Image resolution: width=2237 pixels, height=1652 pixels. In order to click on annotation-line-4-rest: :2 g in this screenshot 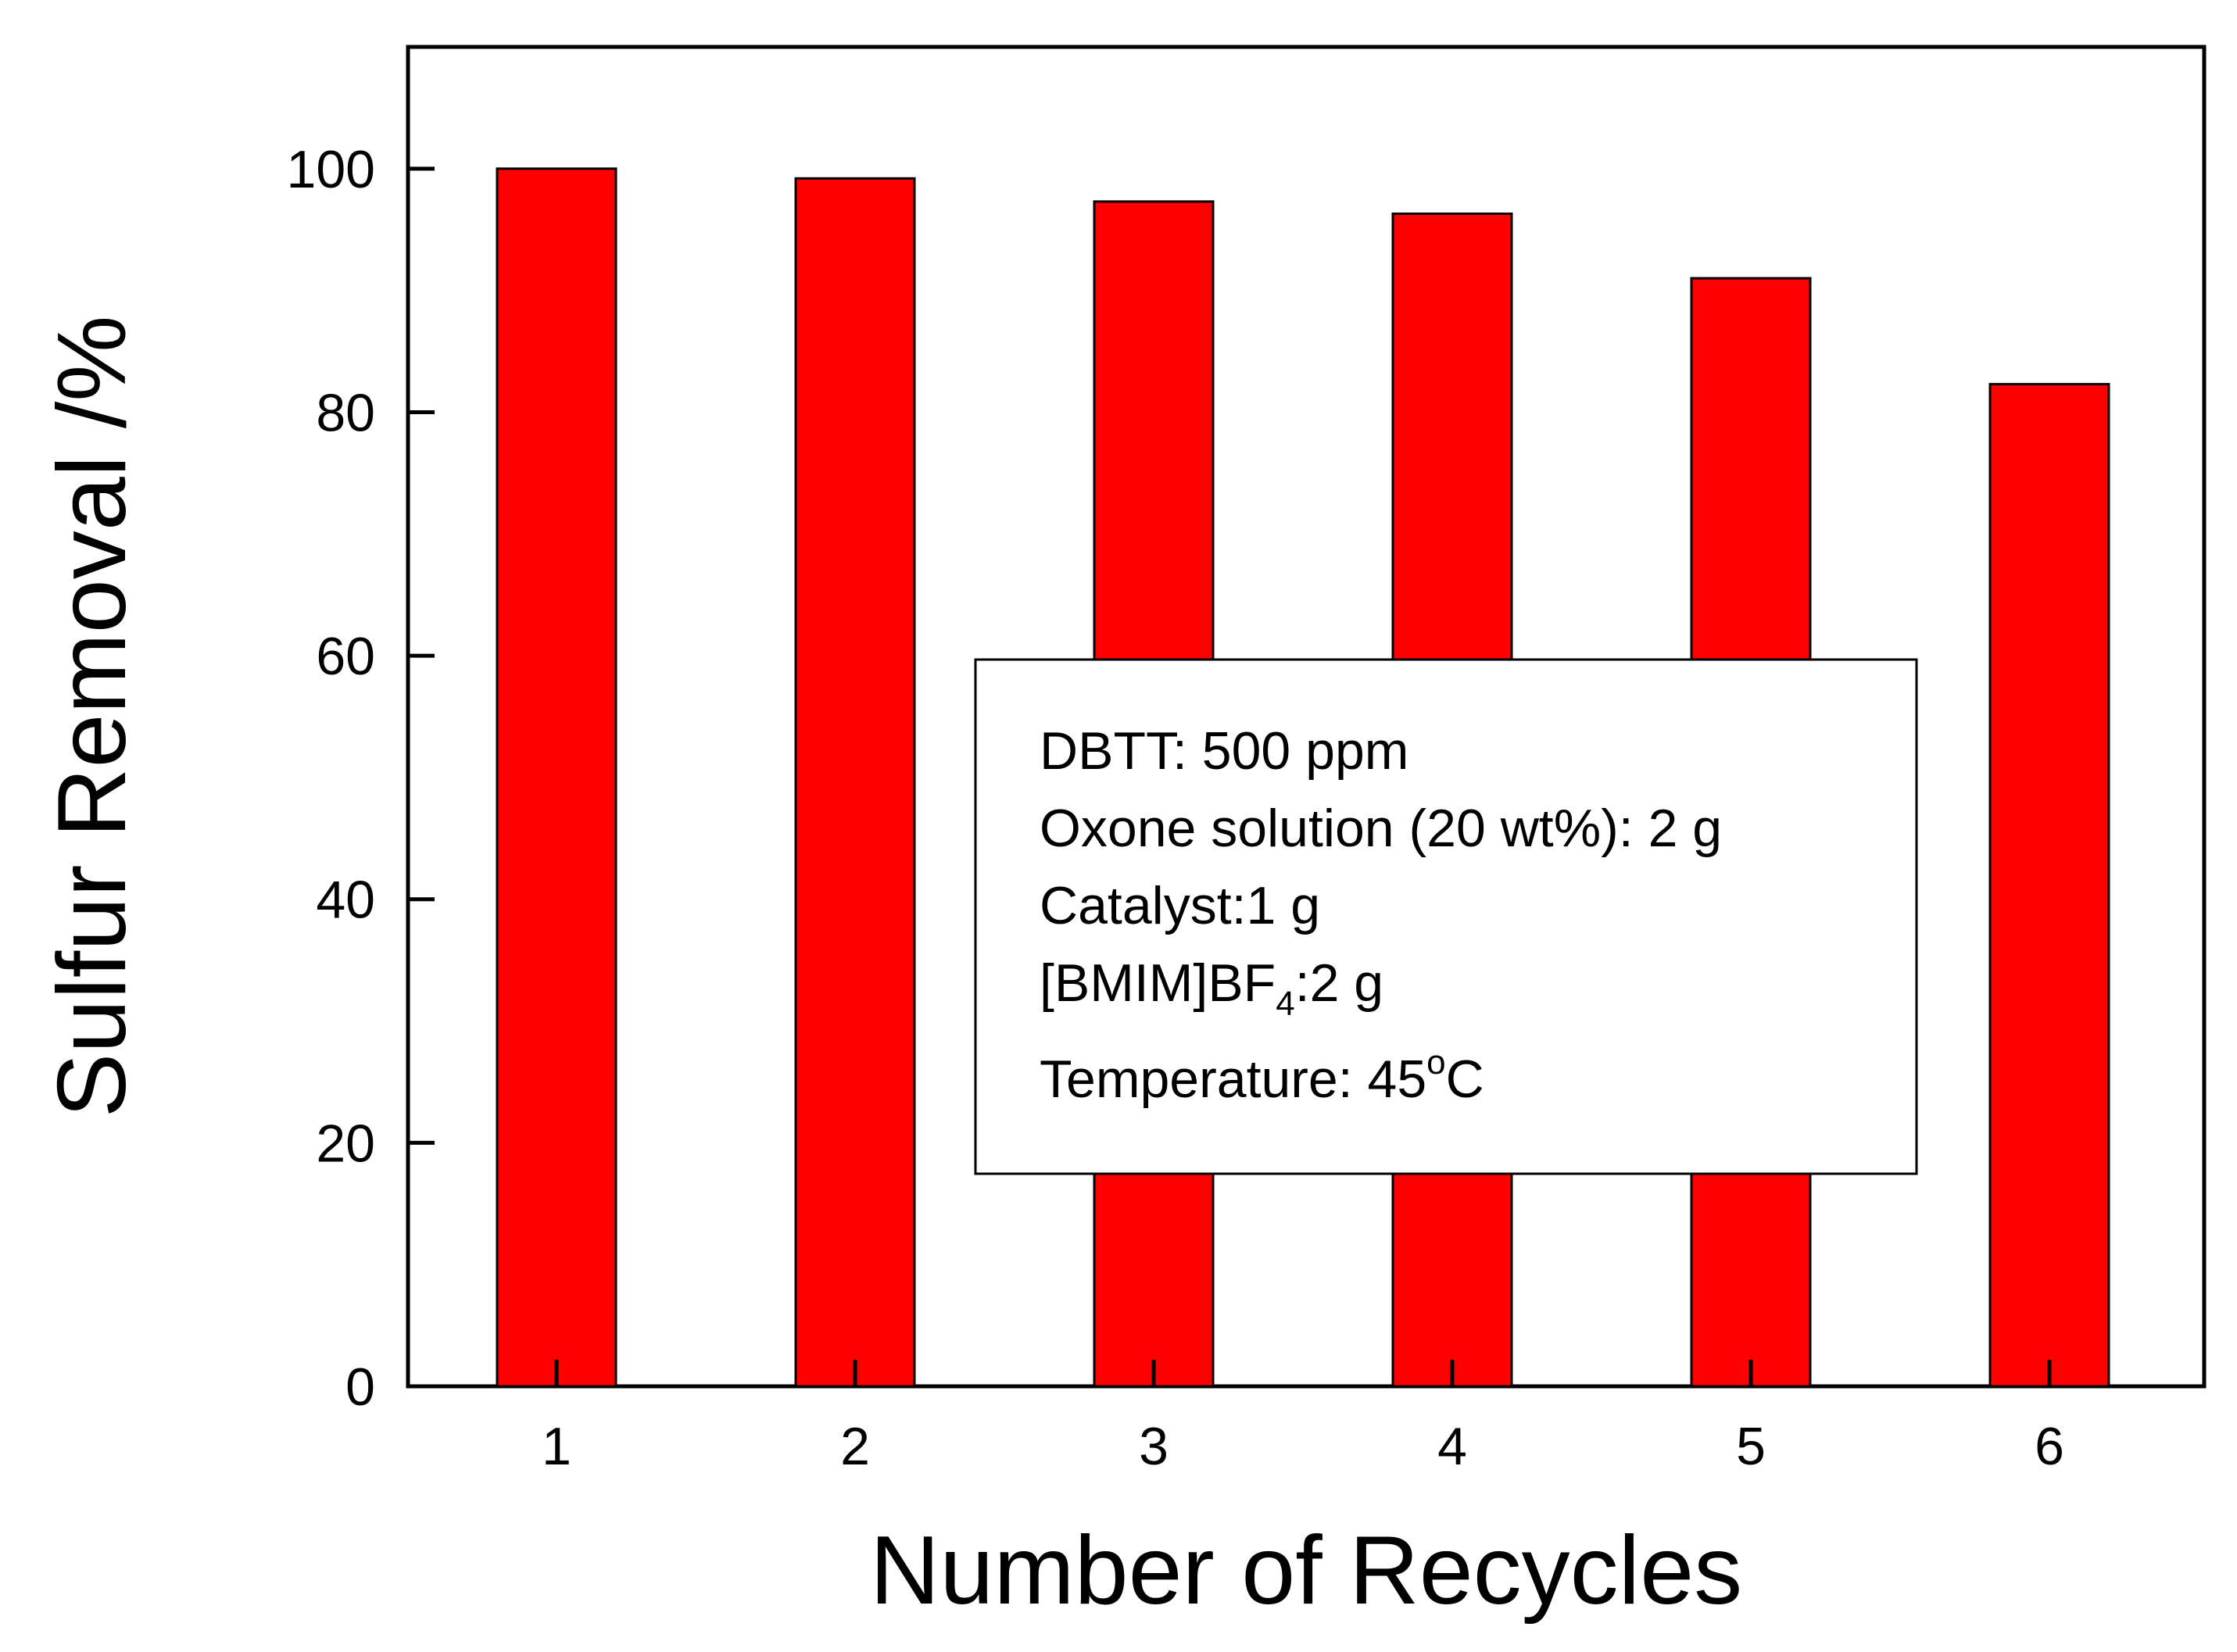, I will do `click(1339, 983)`.